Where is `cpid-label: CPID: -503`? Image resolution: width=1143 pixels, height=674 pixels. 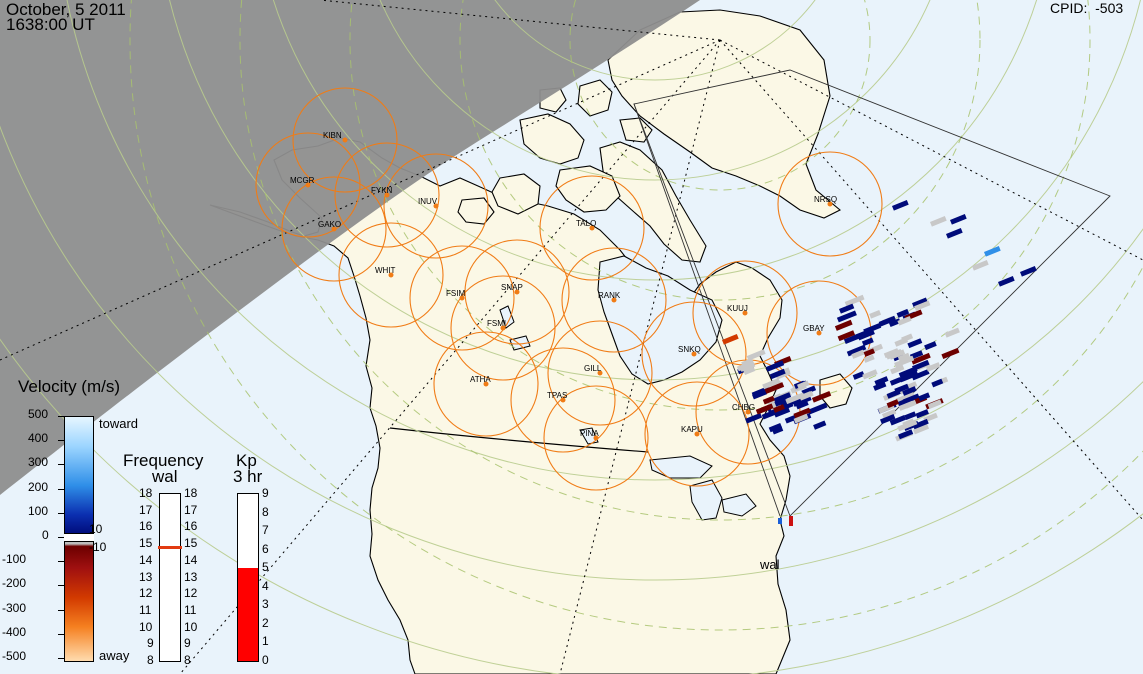
cpid-label: CPID: -503 is located at coordinates (1087, 8).